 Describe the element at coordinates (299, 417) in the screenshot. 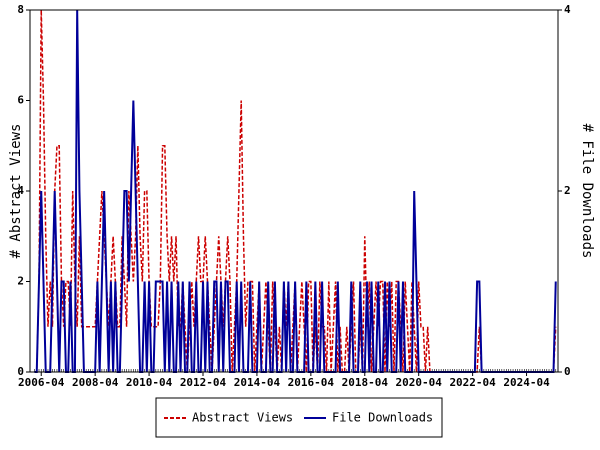

I see `legend-box` at that location.